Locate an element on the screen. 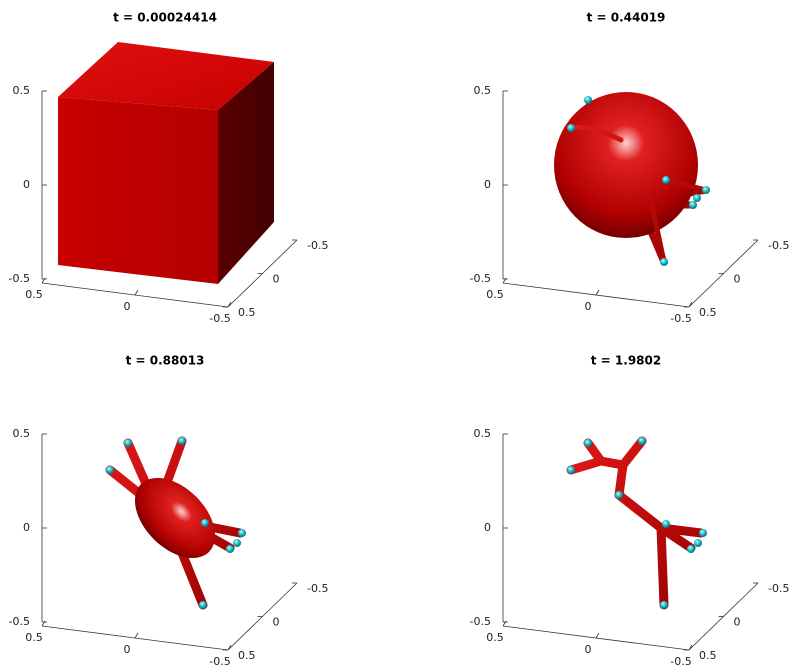 This screenshot has width=791, height=670. chart-title: t = 0.00024414 is located at coordinates (165, 18).